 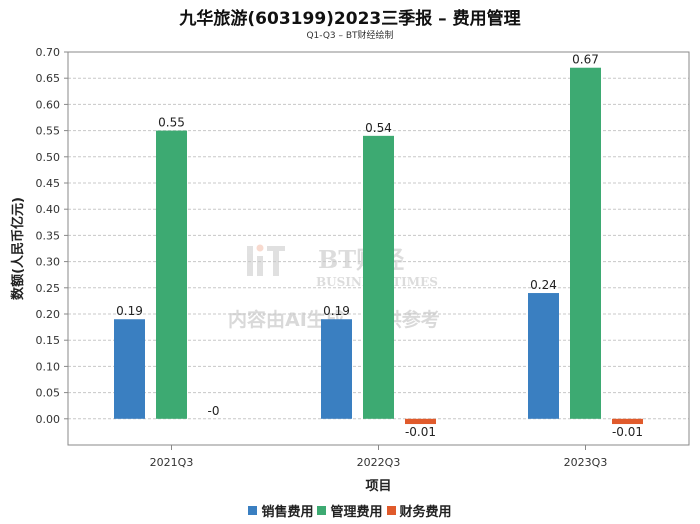 What do you see at coordinates (585, 60) in the screenshot?
I see `bar-value-label: 0.67` at bounding box center [585, 60].